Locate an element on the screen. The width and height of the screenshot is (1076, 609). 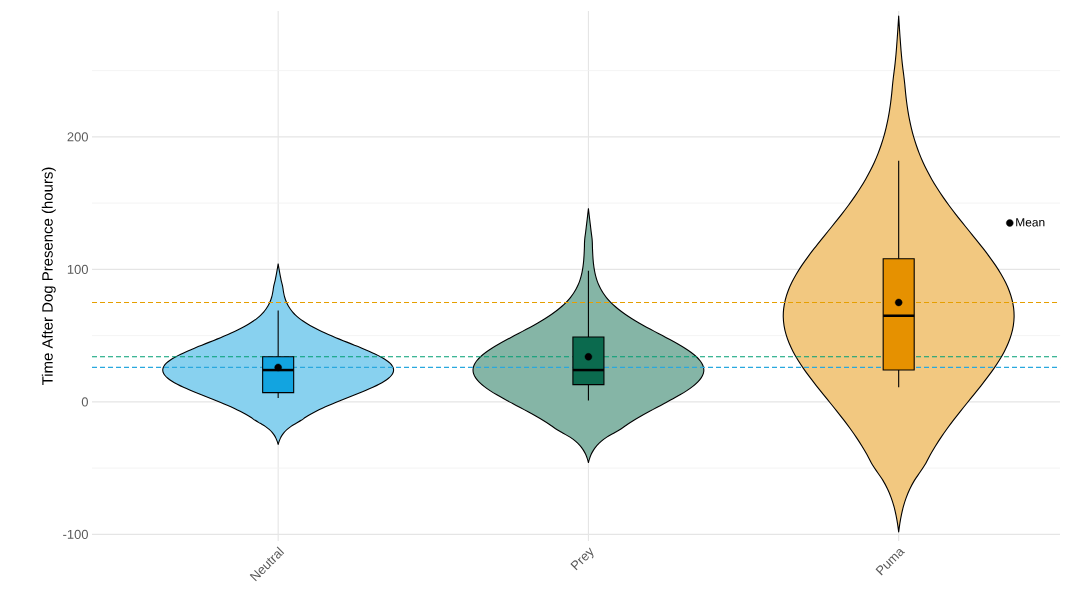
y-tick-label: -100 is located at coordinates (75, 534).